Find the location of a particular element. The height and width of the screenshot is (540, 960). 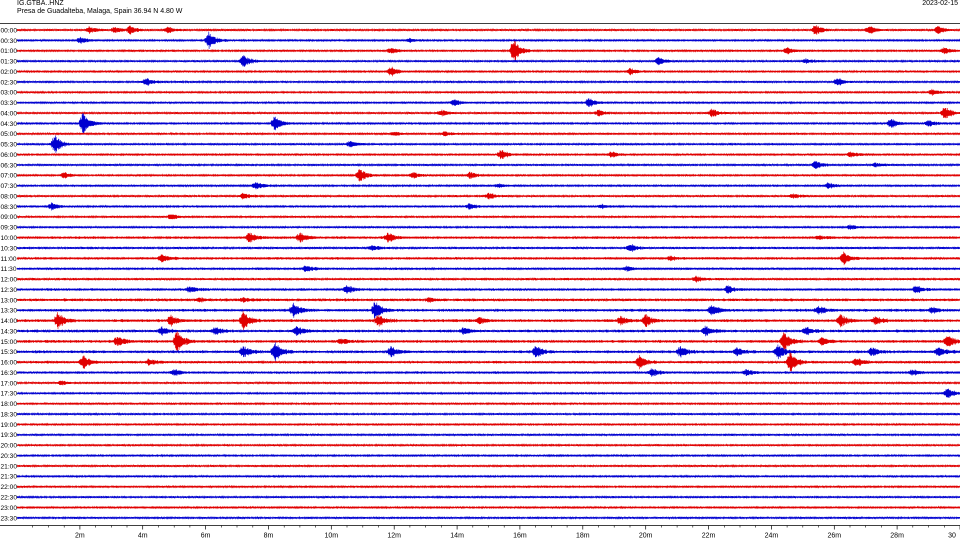

row-label: 19:30 is located at coordinates (9, 435).